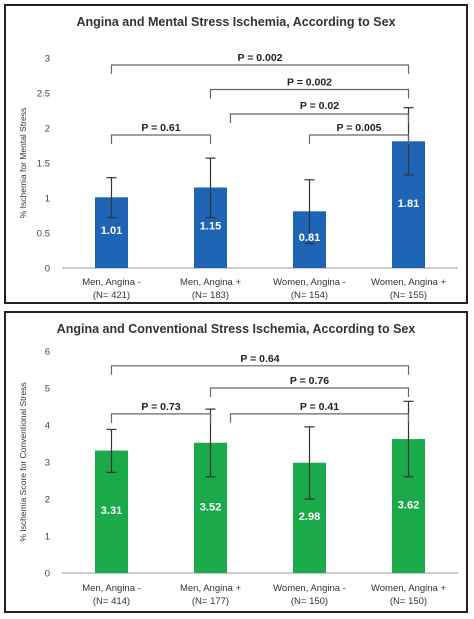 This screenshot has height=619, width=474. Describe the element at coordinates (47, 389) in the screenshot. I see `y-tick-label: 5` at that location.